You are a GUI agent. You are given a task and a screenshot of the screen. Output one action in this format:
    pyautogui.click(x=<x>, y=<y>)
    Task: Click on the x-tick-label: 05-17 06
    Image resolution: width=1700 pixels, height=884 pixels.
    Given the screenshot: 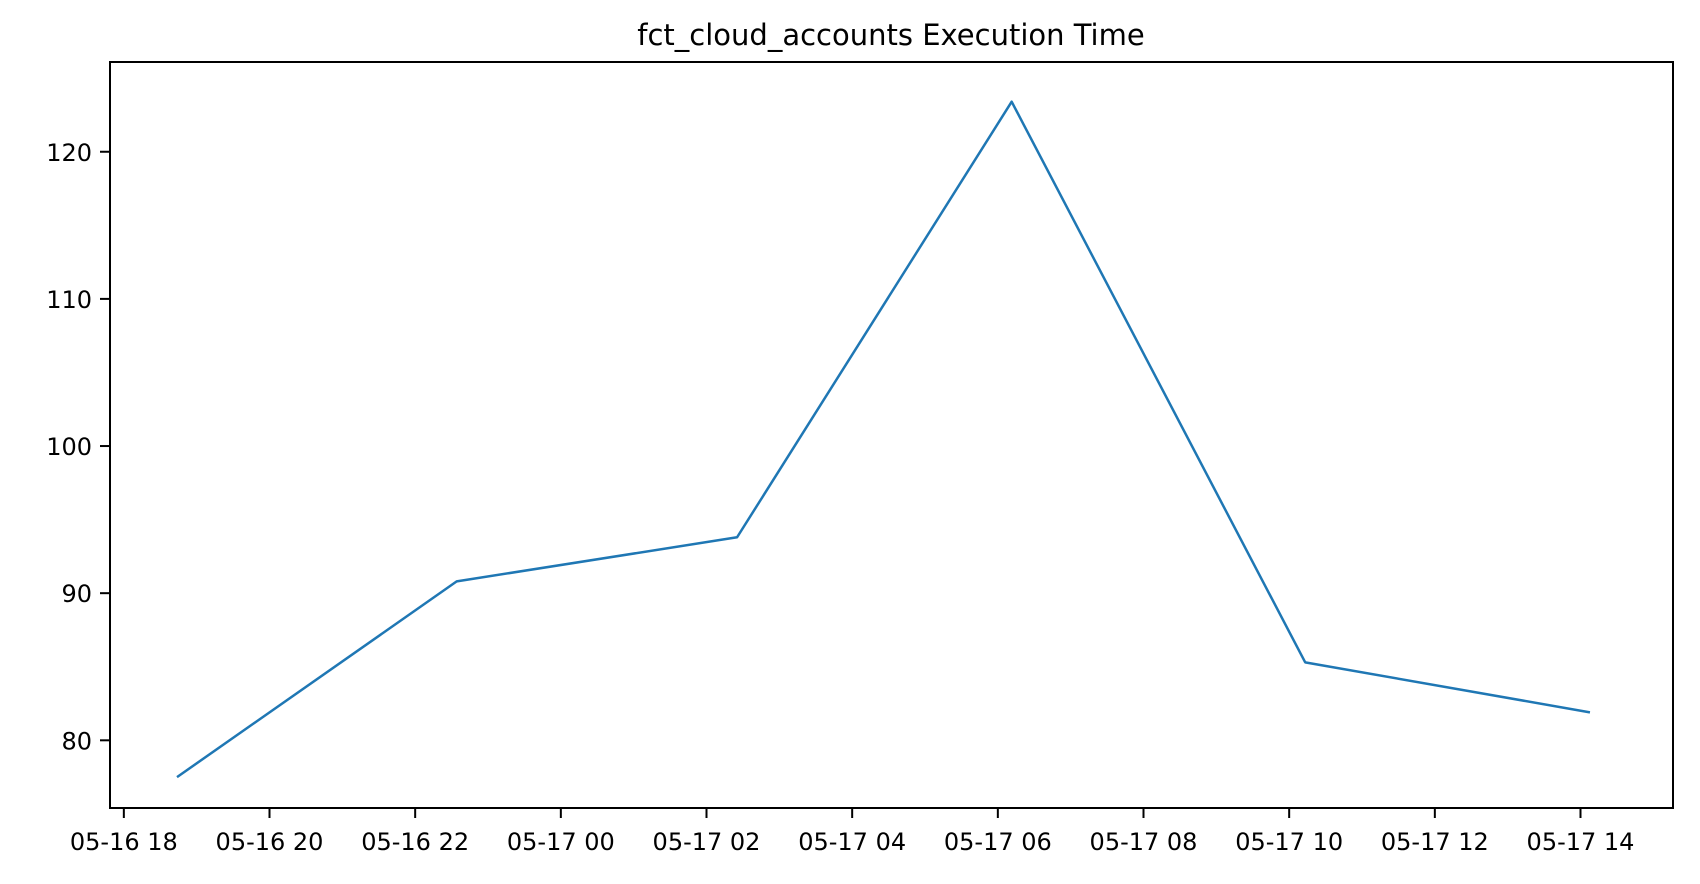 What is the action you would take?
    pyautogui.click(x=998, y=842)
    